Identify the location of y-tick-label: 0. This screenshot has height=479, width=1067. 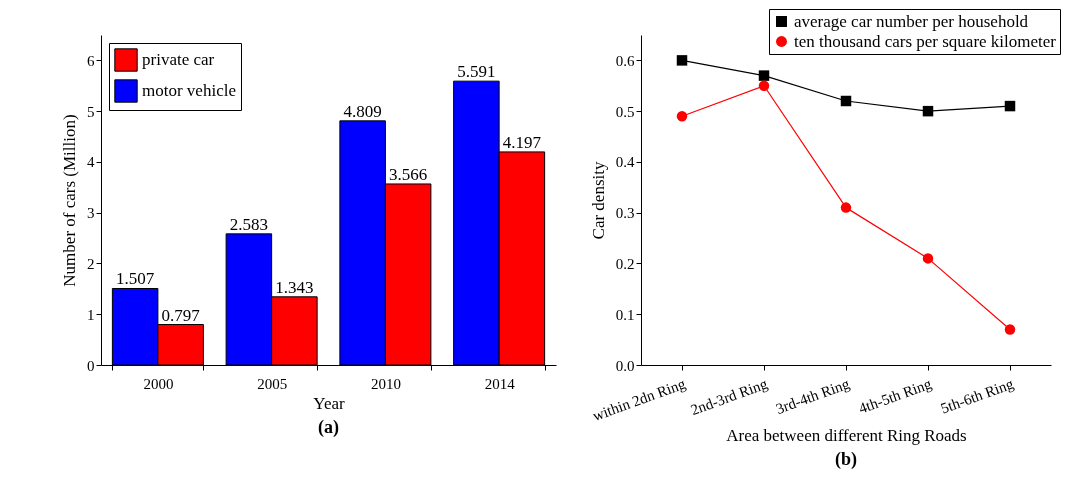
(91, 365).